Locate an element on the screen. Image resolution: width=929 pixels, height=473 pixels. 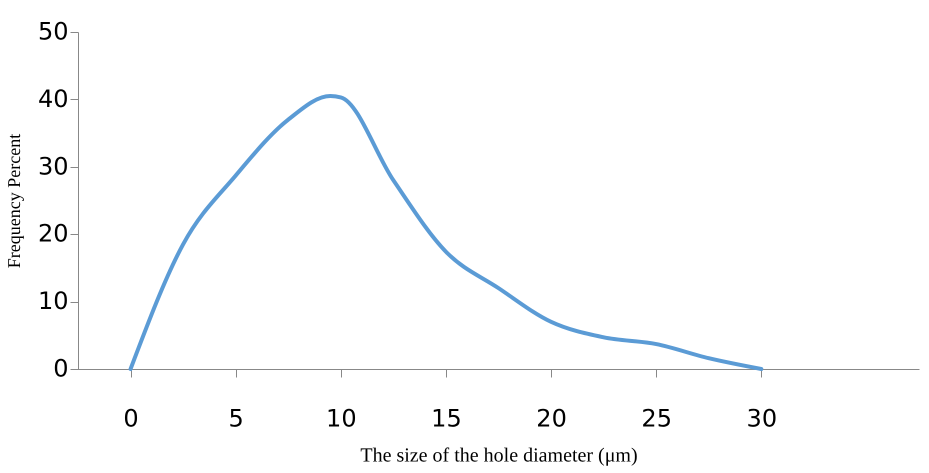
x-tick-label: 5 is located at coordinates (236, 418).